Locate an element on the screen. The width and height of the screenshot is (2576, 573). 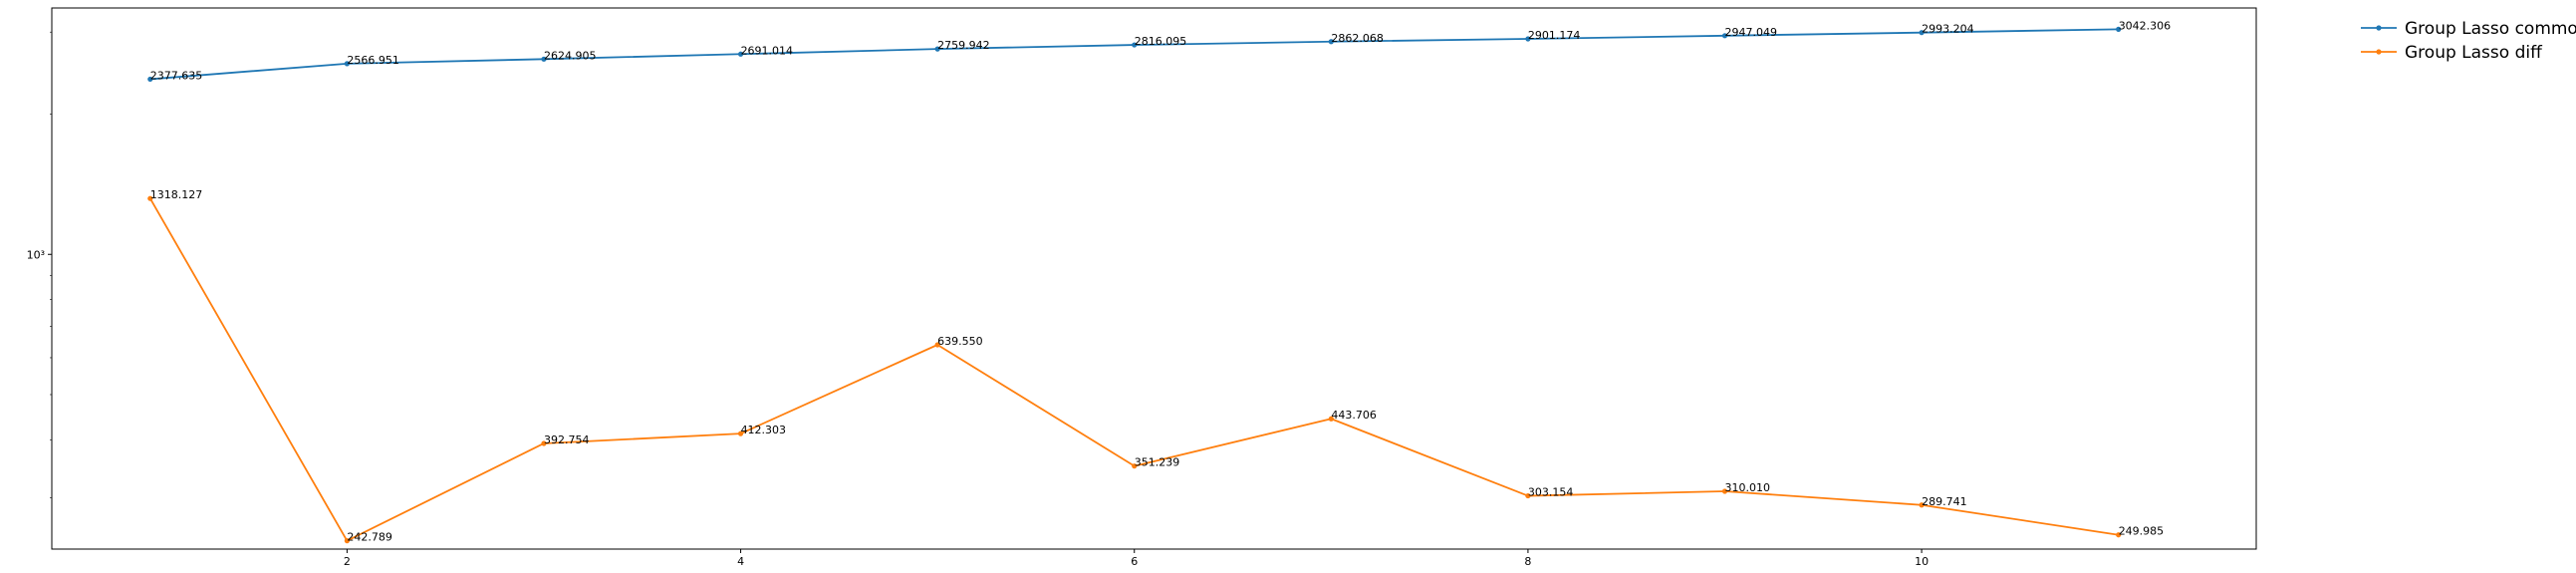
data-label: 289.741 is located at coordinates (1944, 501).